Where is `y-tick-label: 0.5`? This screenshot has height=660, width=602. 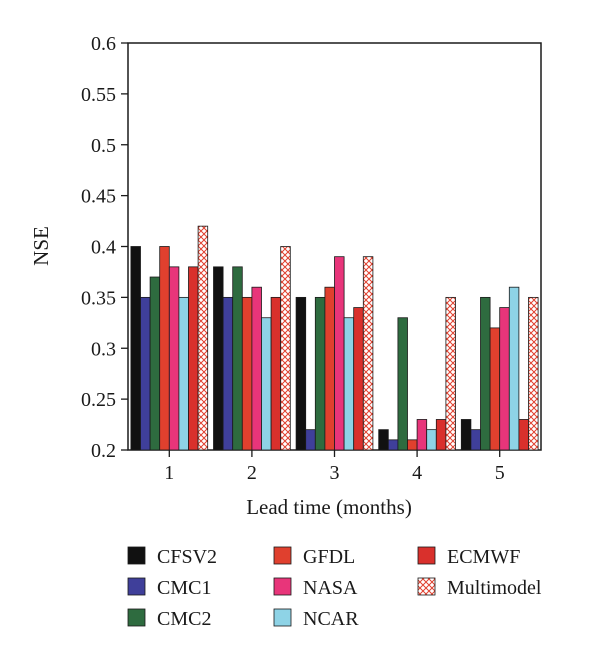
y-tick-label: 0.5 is located at coordinates (103, 146).